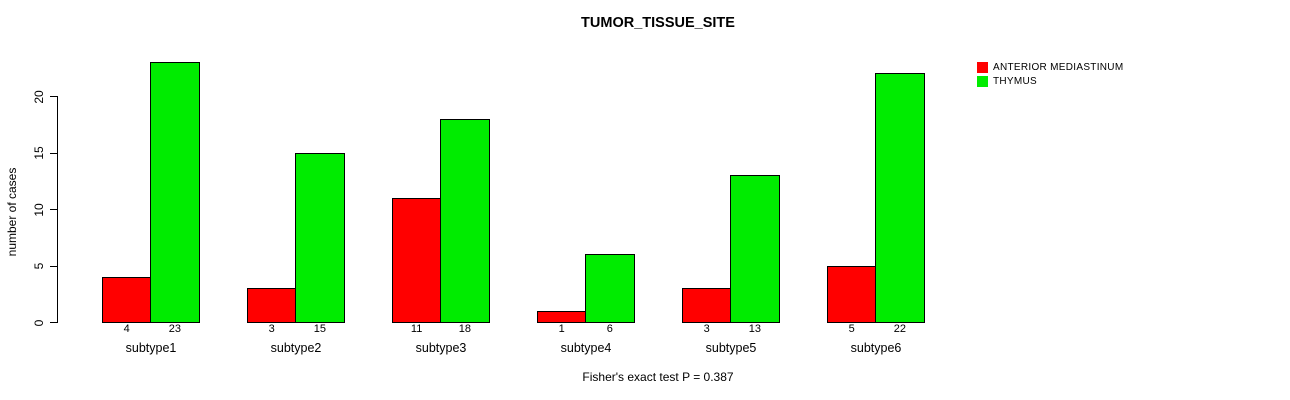 The height and width of the screenshot is (400, 1290). I want to click on bar-series1-subtype3, so click(416, 260).